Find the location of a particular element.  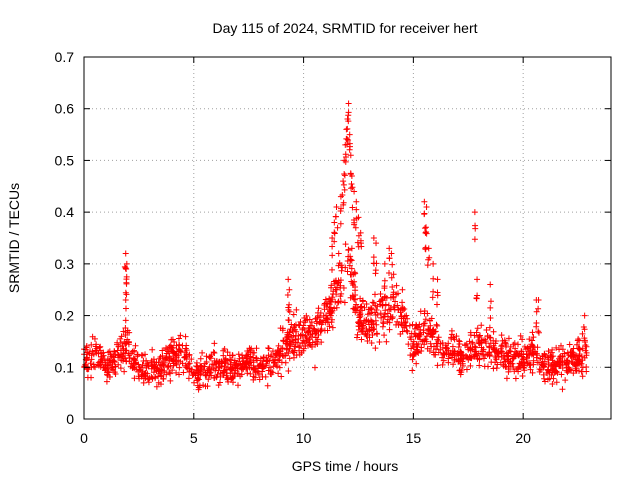

x-tick-label: 10 is located at coordinates (304, 438).